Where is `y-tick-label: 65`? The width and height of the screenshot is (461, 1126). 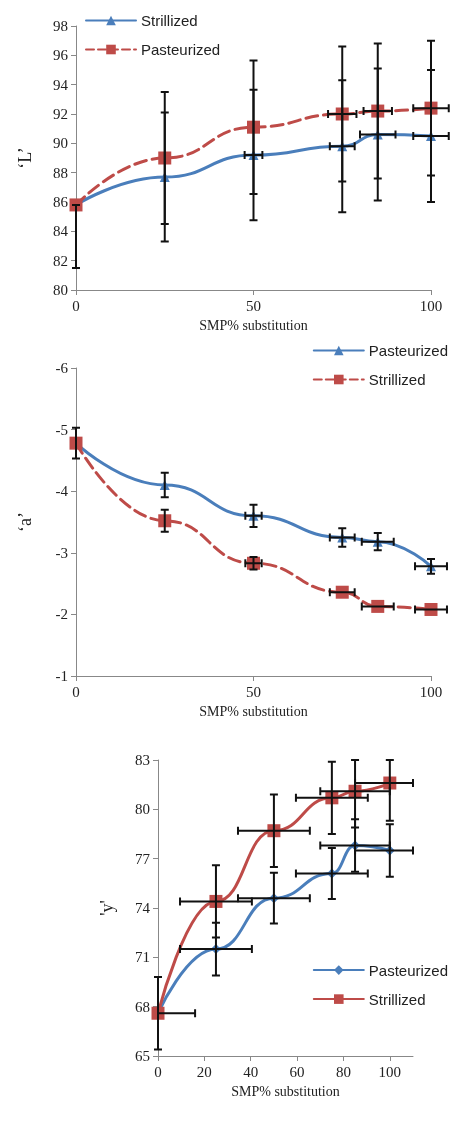
y-tick-label: 65 is located at coordinates (142, 1056).